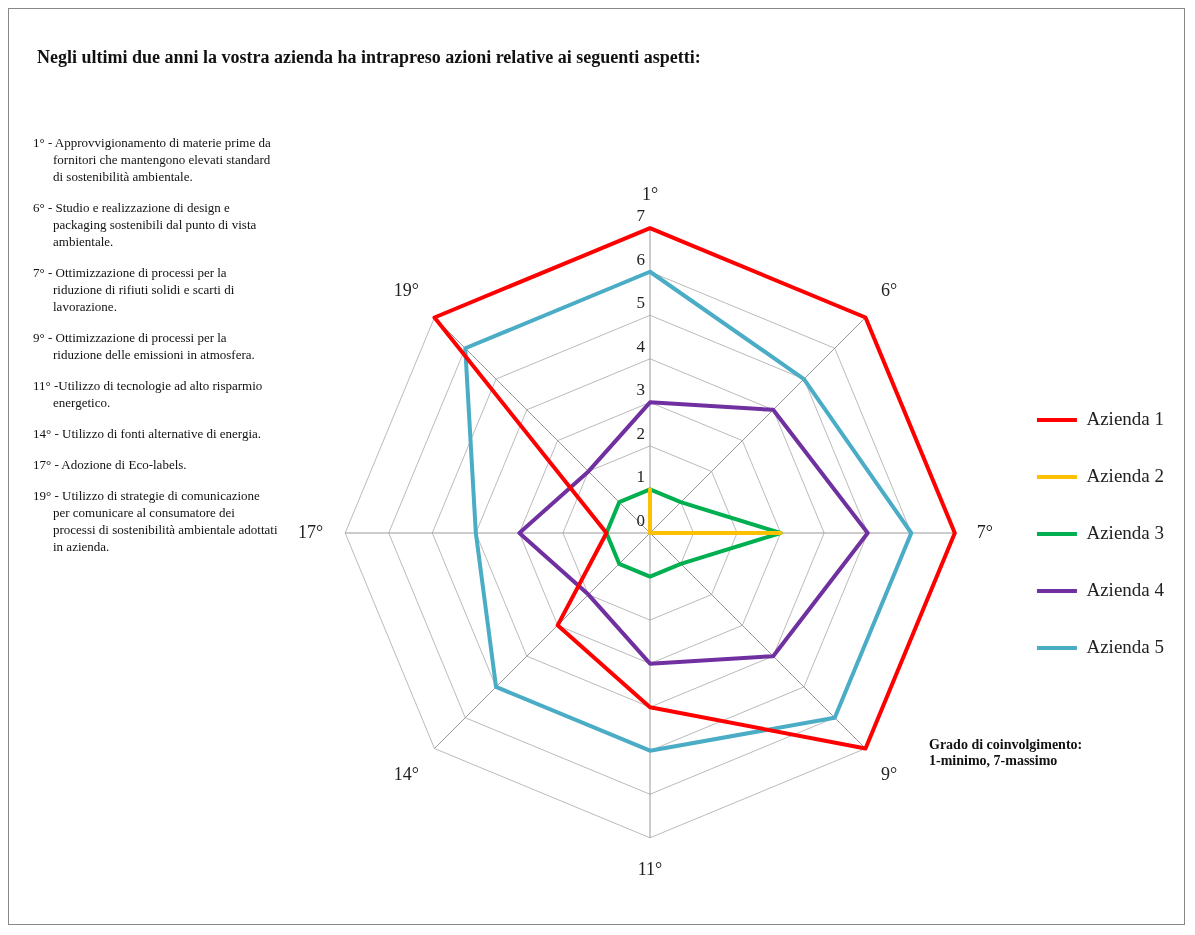  I want to click on spoke-label: 17°, so click(311, 531).